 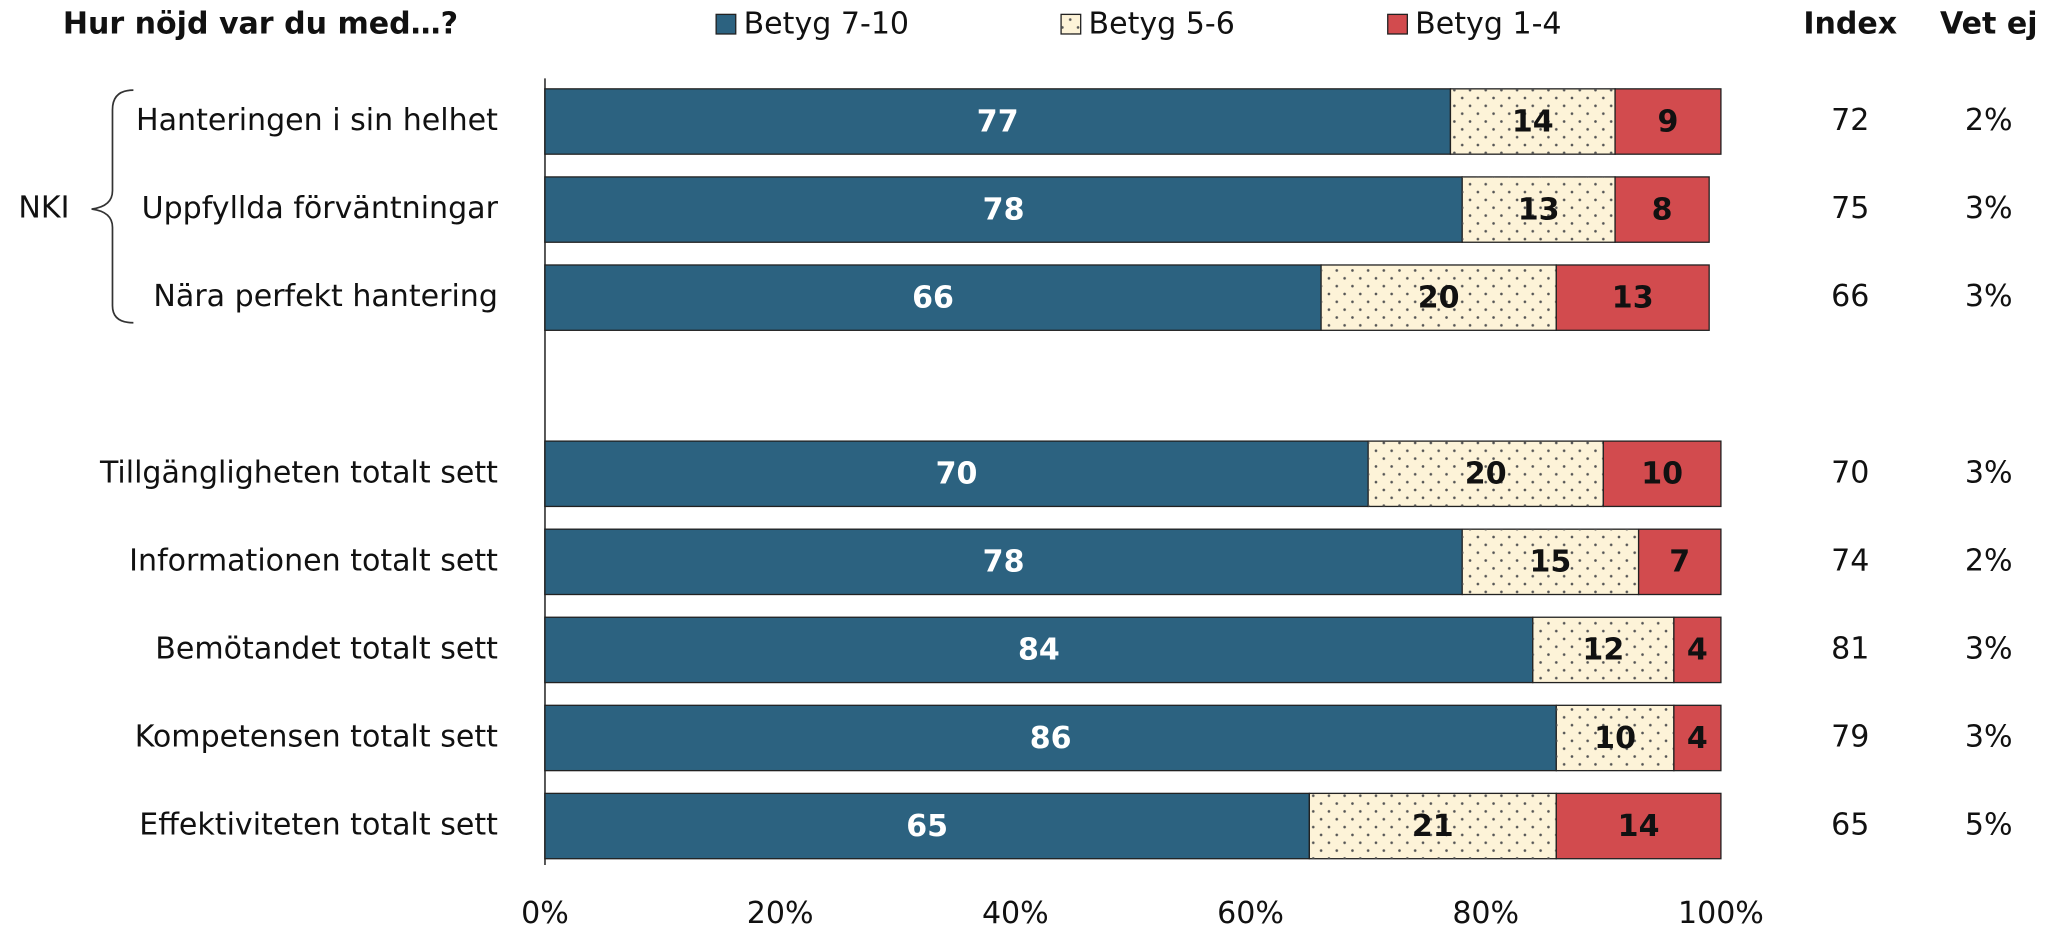 I want to click on x-tick-label: 40%, so click(x=1015, y=912).